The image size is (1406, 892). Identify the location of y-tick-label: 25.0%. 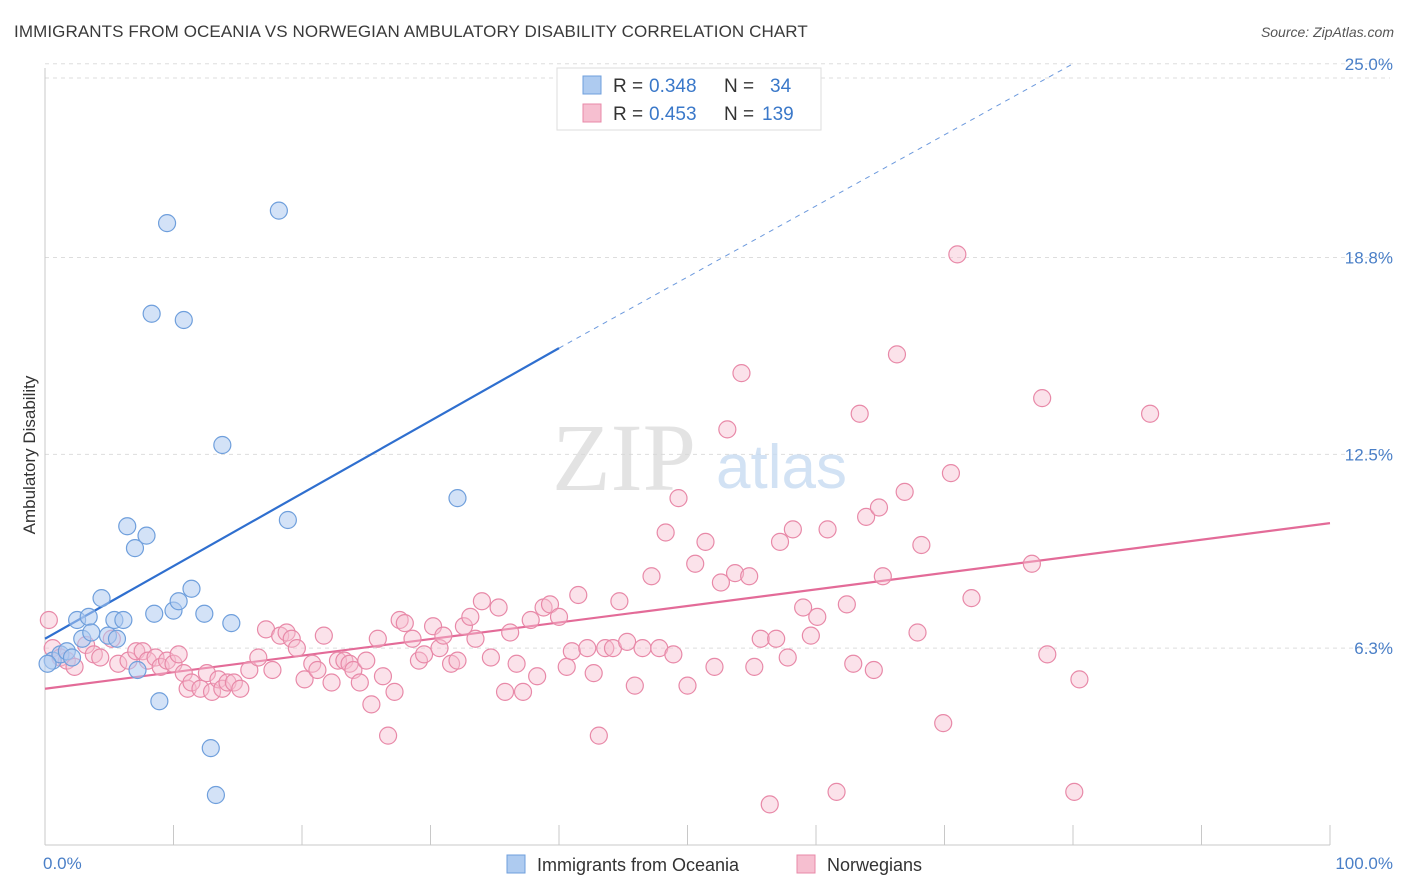
(1369, 64).